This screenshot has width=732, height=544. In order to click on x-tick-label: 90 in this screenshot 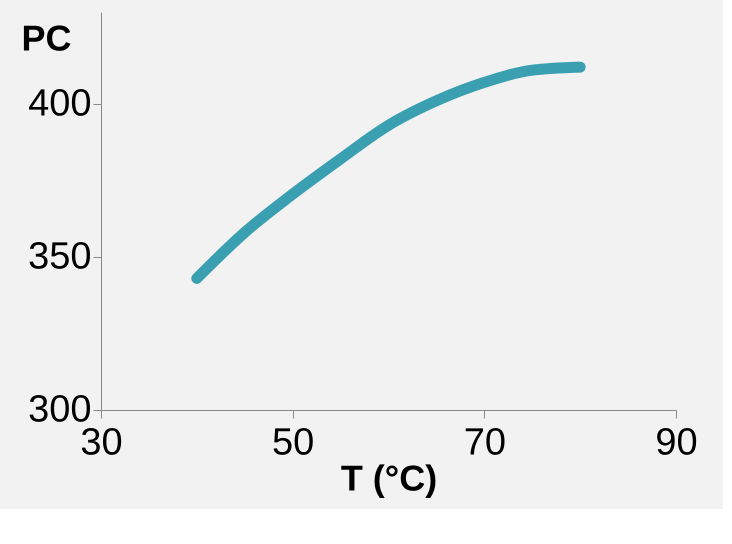, I will do `click(676, 443)`.